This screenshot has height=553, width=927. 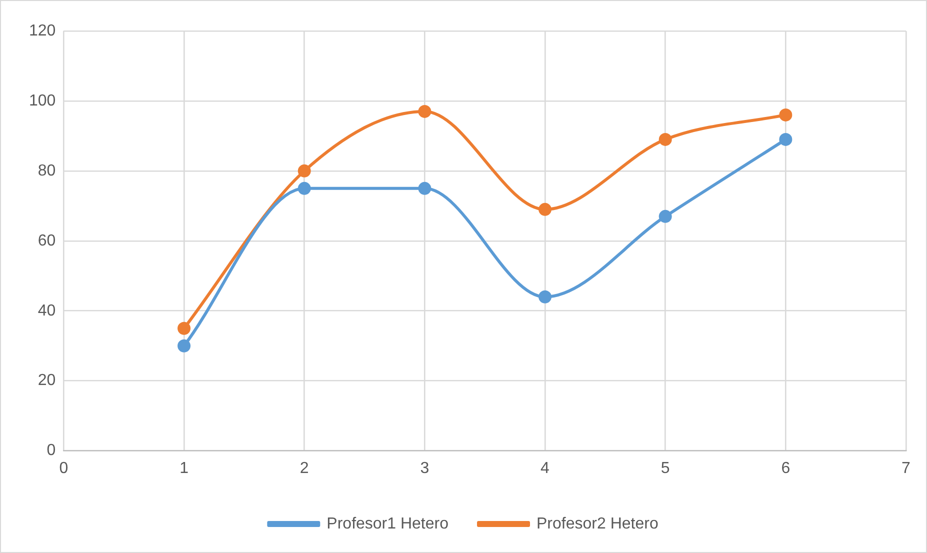 What do you see at coordinates (665, 468) in the screenshot?
I see `x-tick-label: 5` at bounding box center [665, 468].